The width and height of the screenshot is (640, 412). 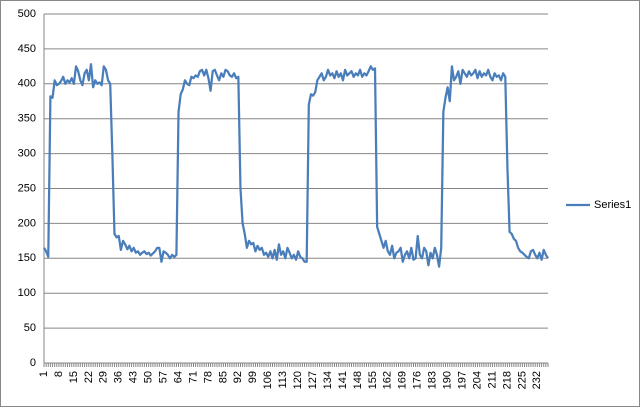 What do you see at coordinates (537, 380) in the screenshot?
I see `x-tick-label: 232` at bounding box center [537, 380].